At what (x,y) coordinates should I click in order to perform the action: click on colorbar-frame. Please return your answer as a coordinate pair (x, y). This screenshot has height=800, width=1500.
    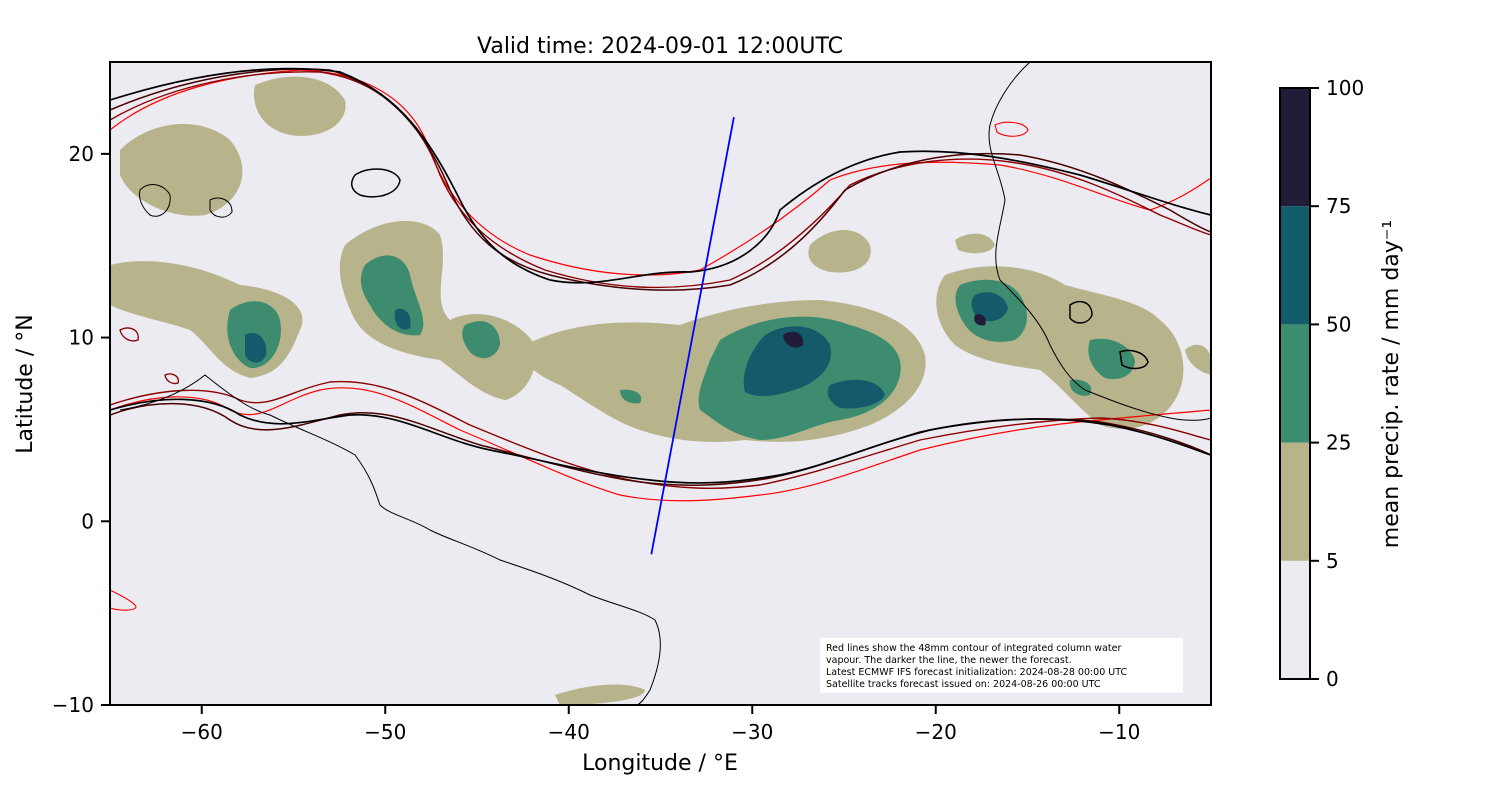
    Looking at the image, I should click on (1295, 383).